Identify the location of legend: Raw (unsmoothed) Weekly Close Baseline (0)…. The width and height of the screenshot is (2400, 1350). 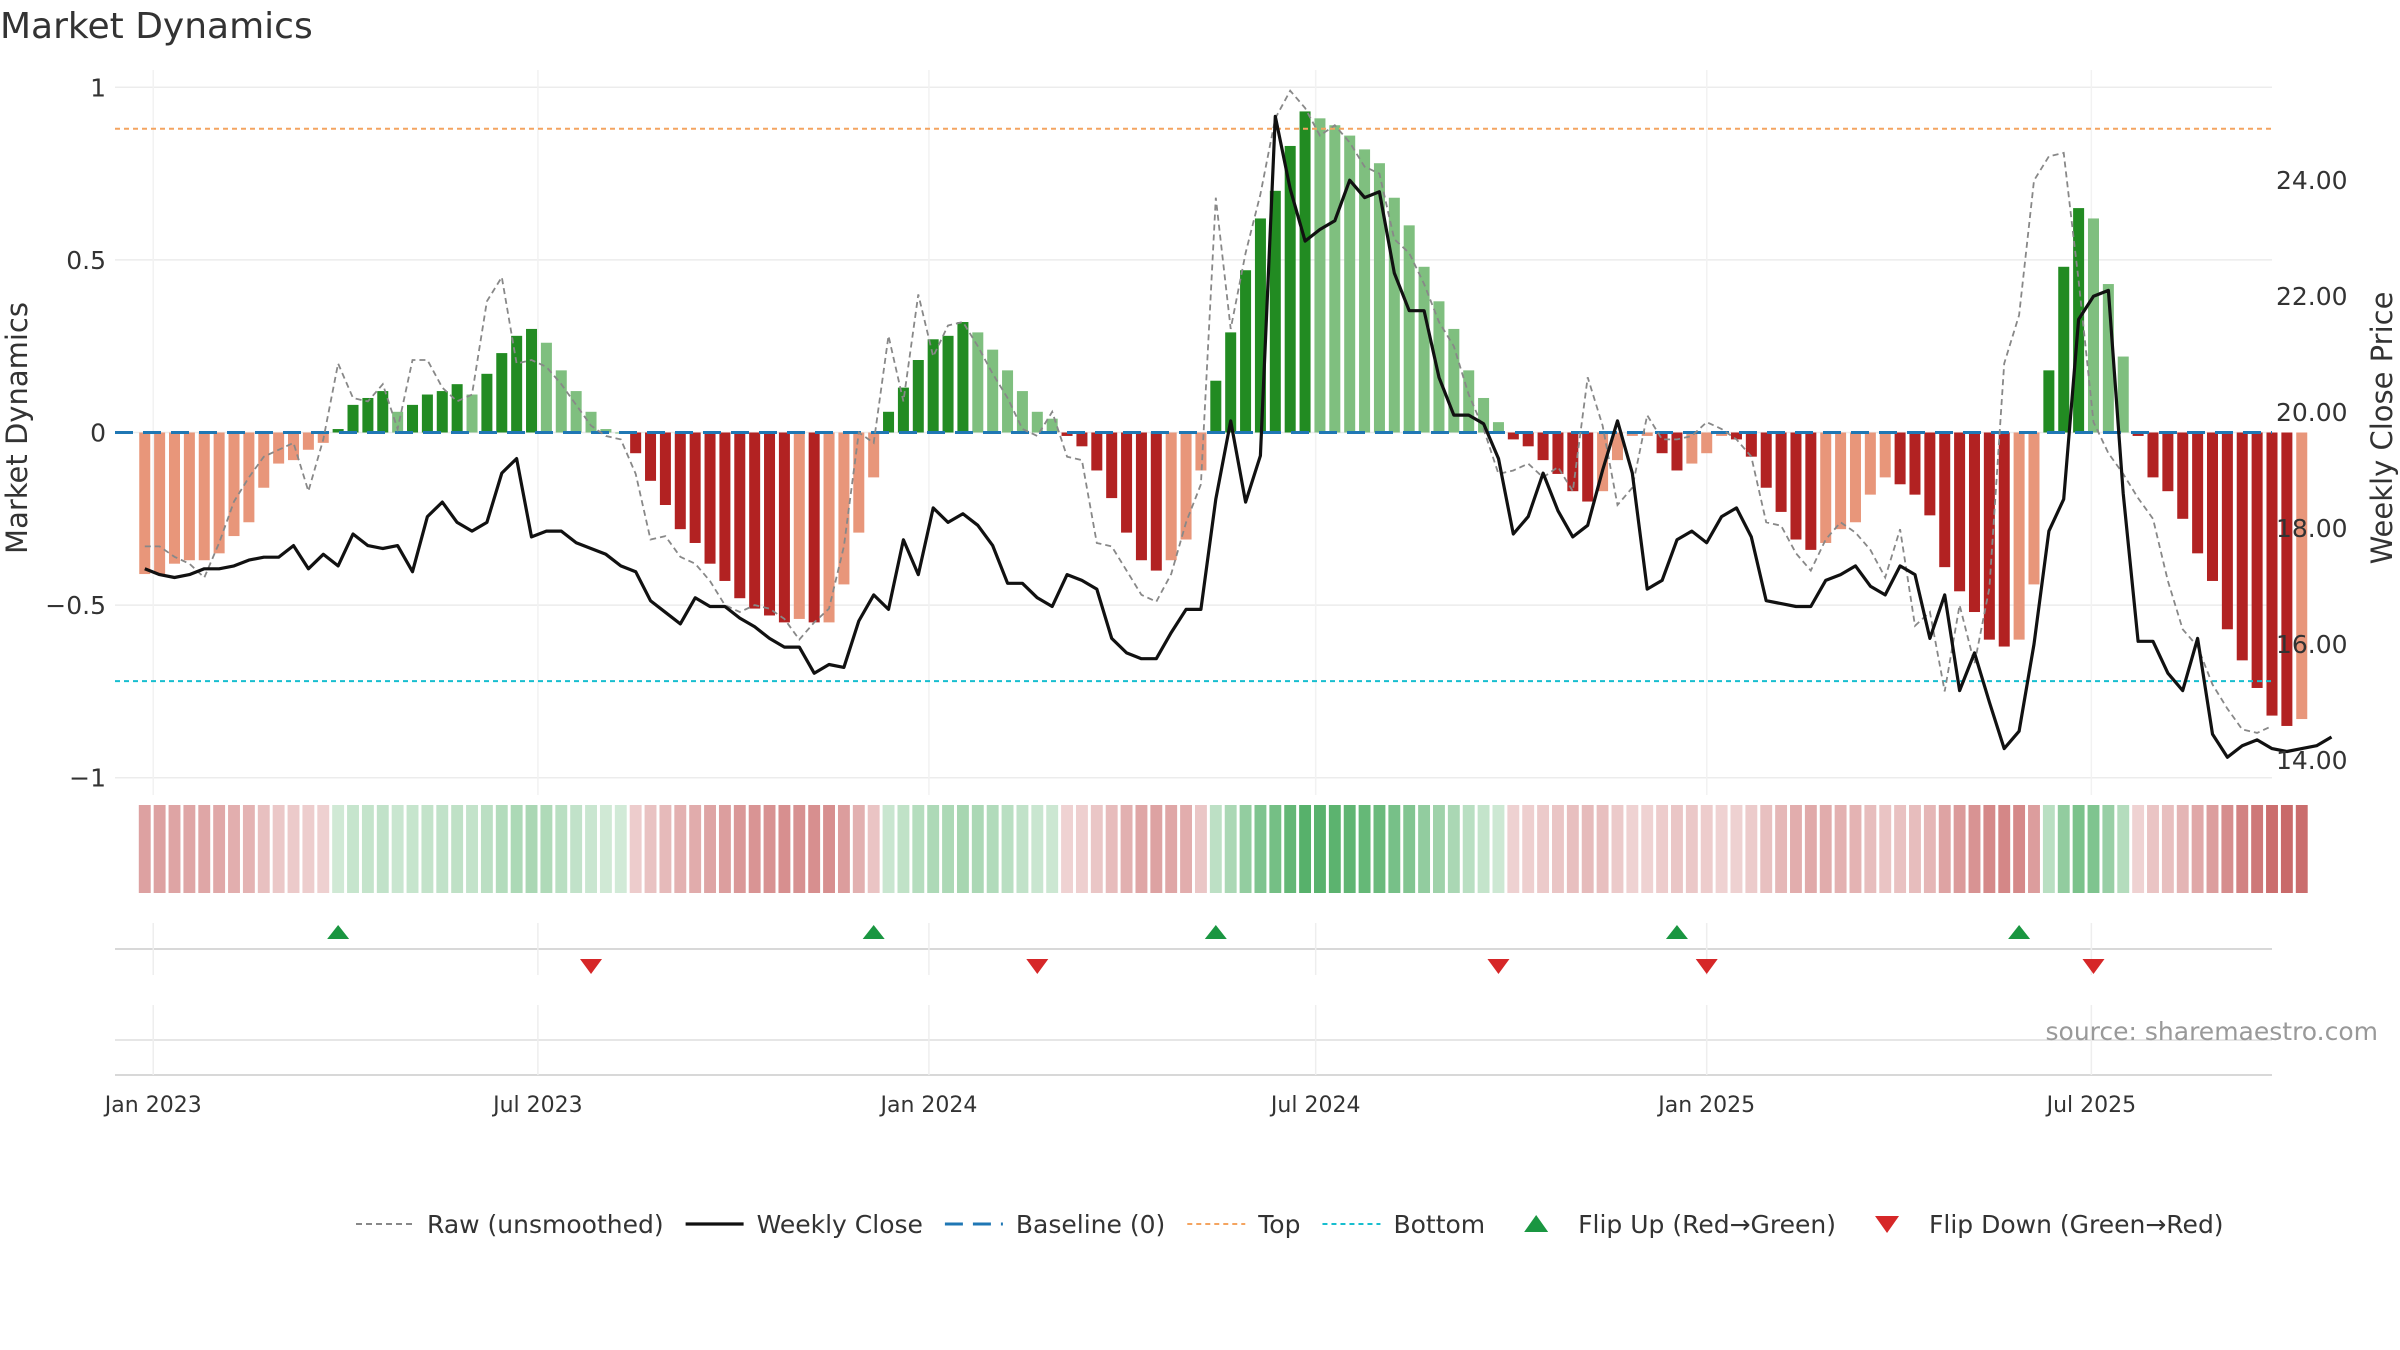
(1290, 1224).